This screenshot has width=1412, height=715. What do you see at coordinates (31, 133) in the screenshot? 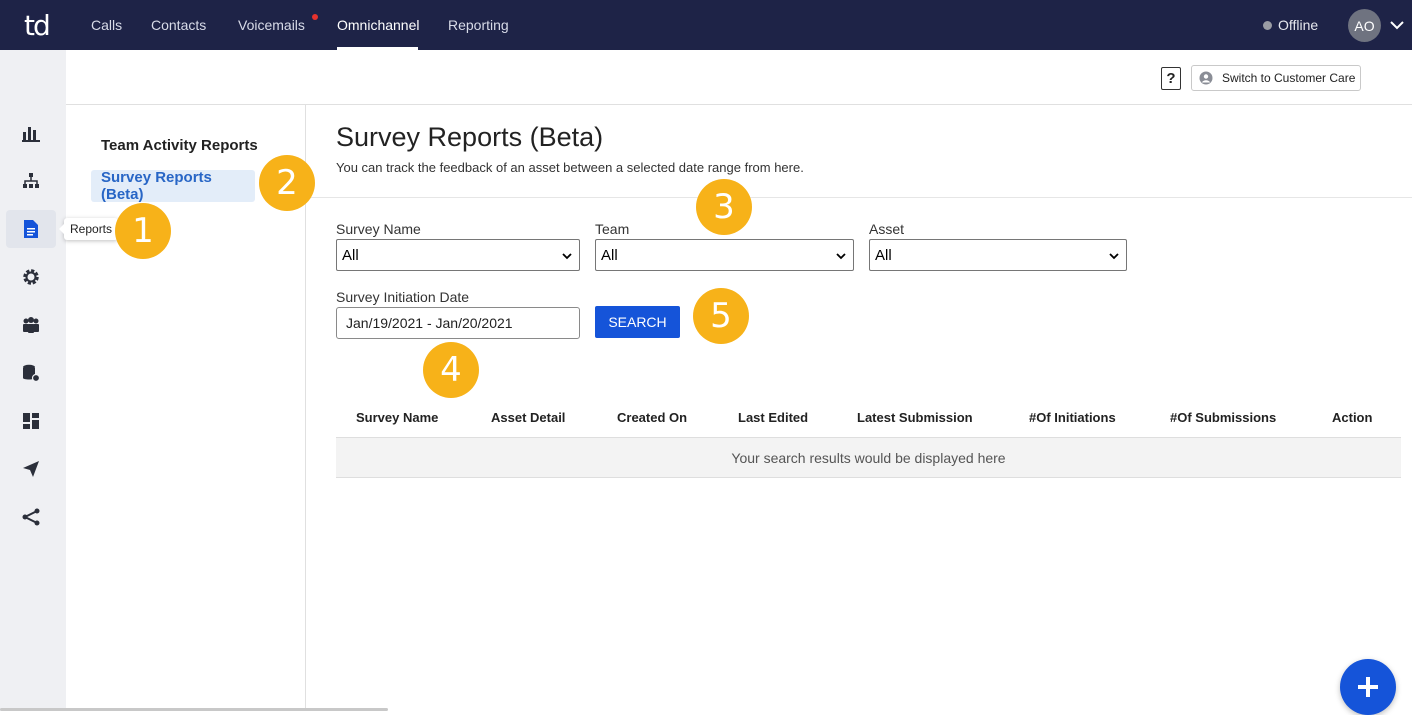
I see `bar-chart-icon` at bounding box center [31, 133].